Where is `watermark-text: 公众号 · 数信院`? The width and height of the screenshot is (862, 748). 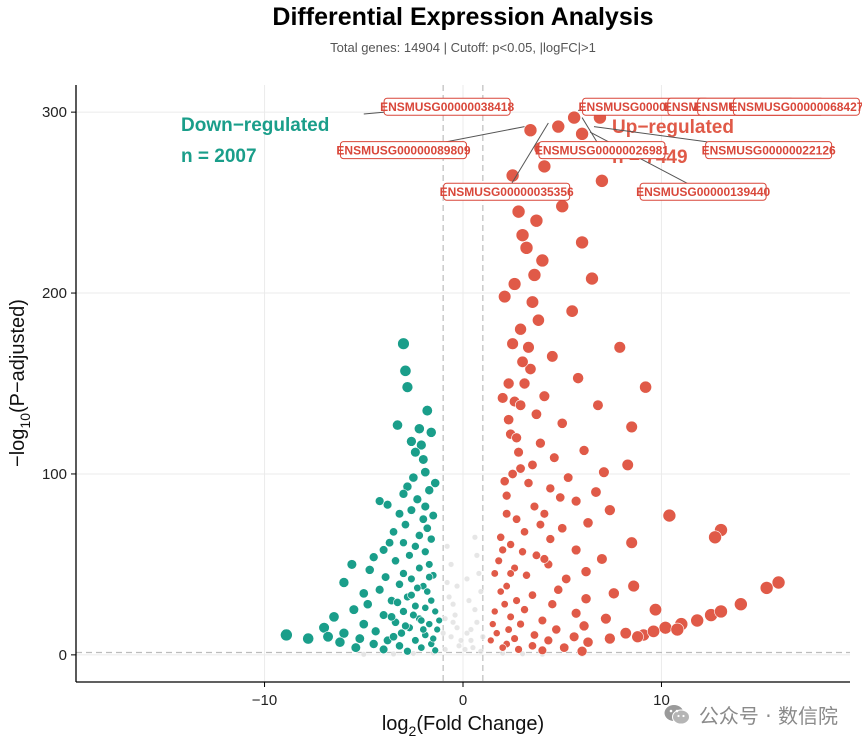 watermark-text: 公众号 · 数信院 is located at coordinates (768, 716).